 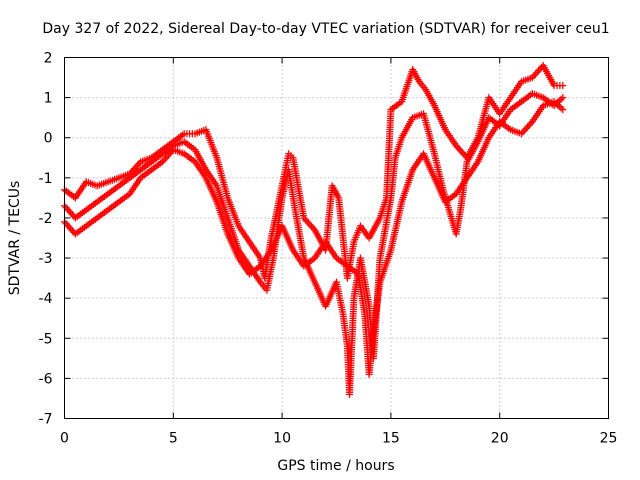 What do you see at coordinates (64, 439) in the screenshot?
I see `x-tick-label: 0` at bounding box center [64, 439].